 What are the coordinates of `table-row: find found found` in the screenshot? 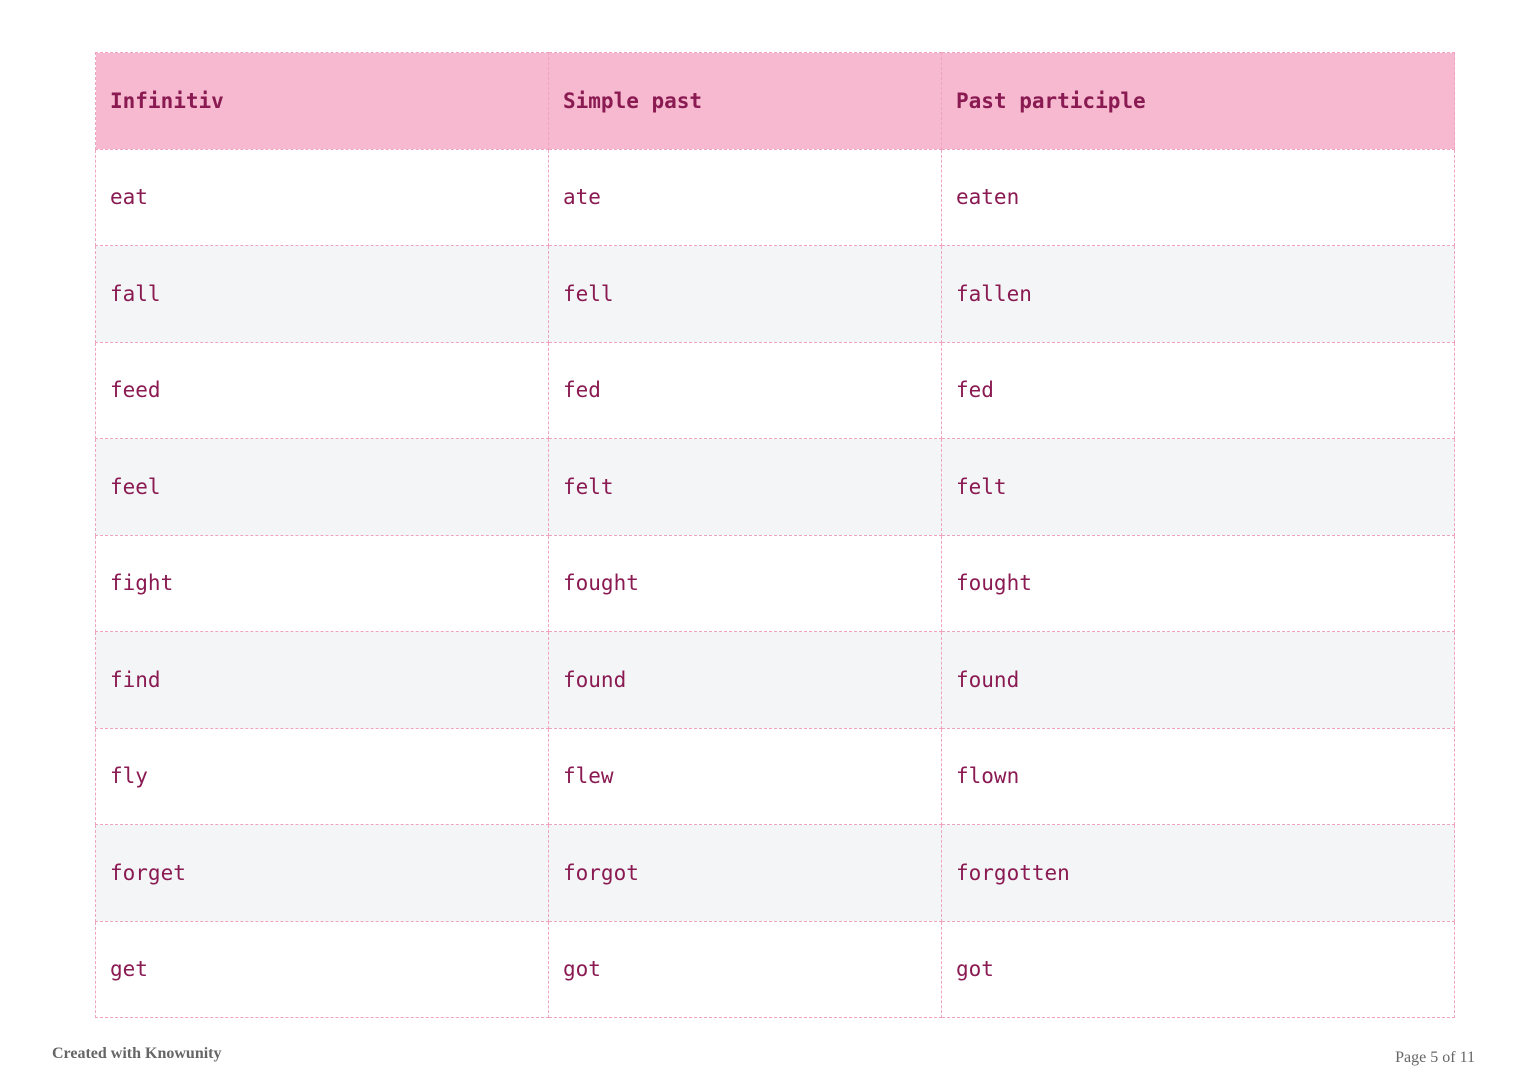 It's located at (775, 680).